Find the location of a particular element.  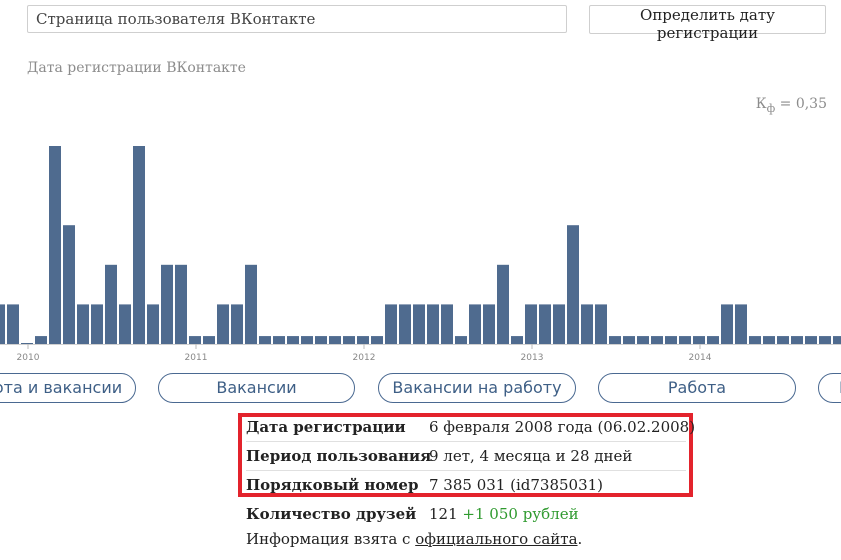

row-value: 6 февраля 2008 года (06.02.2008) is located at coordinates (562, 427).